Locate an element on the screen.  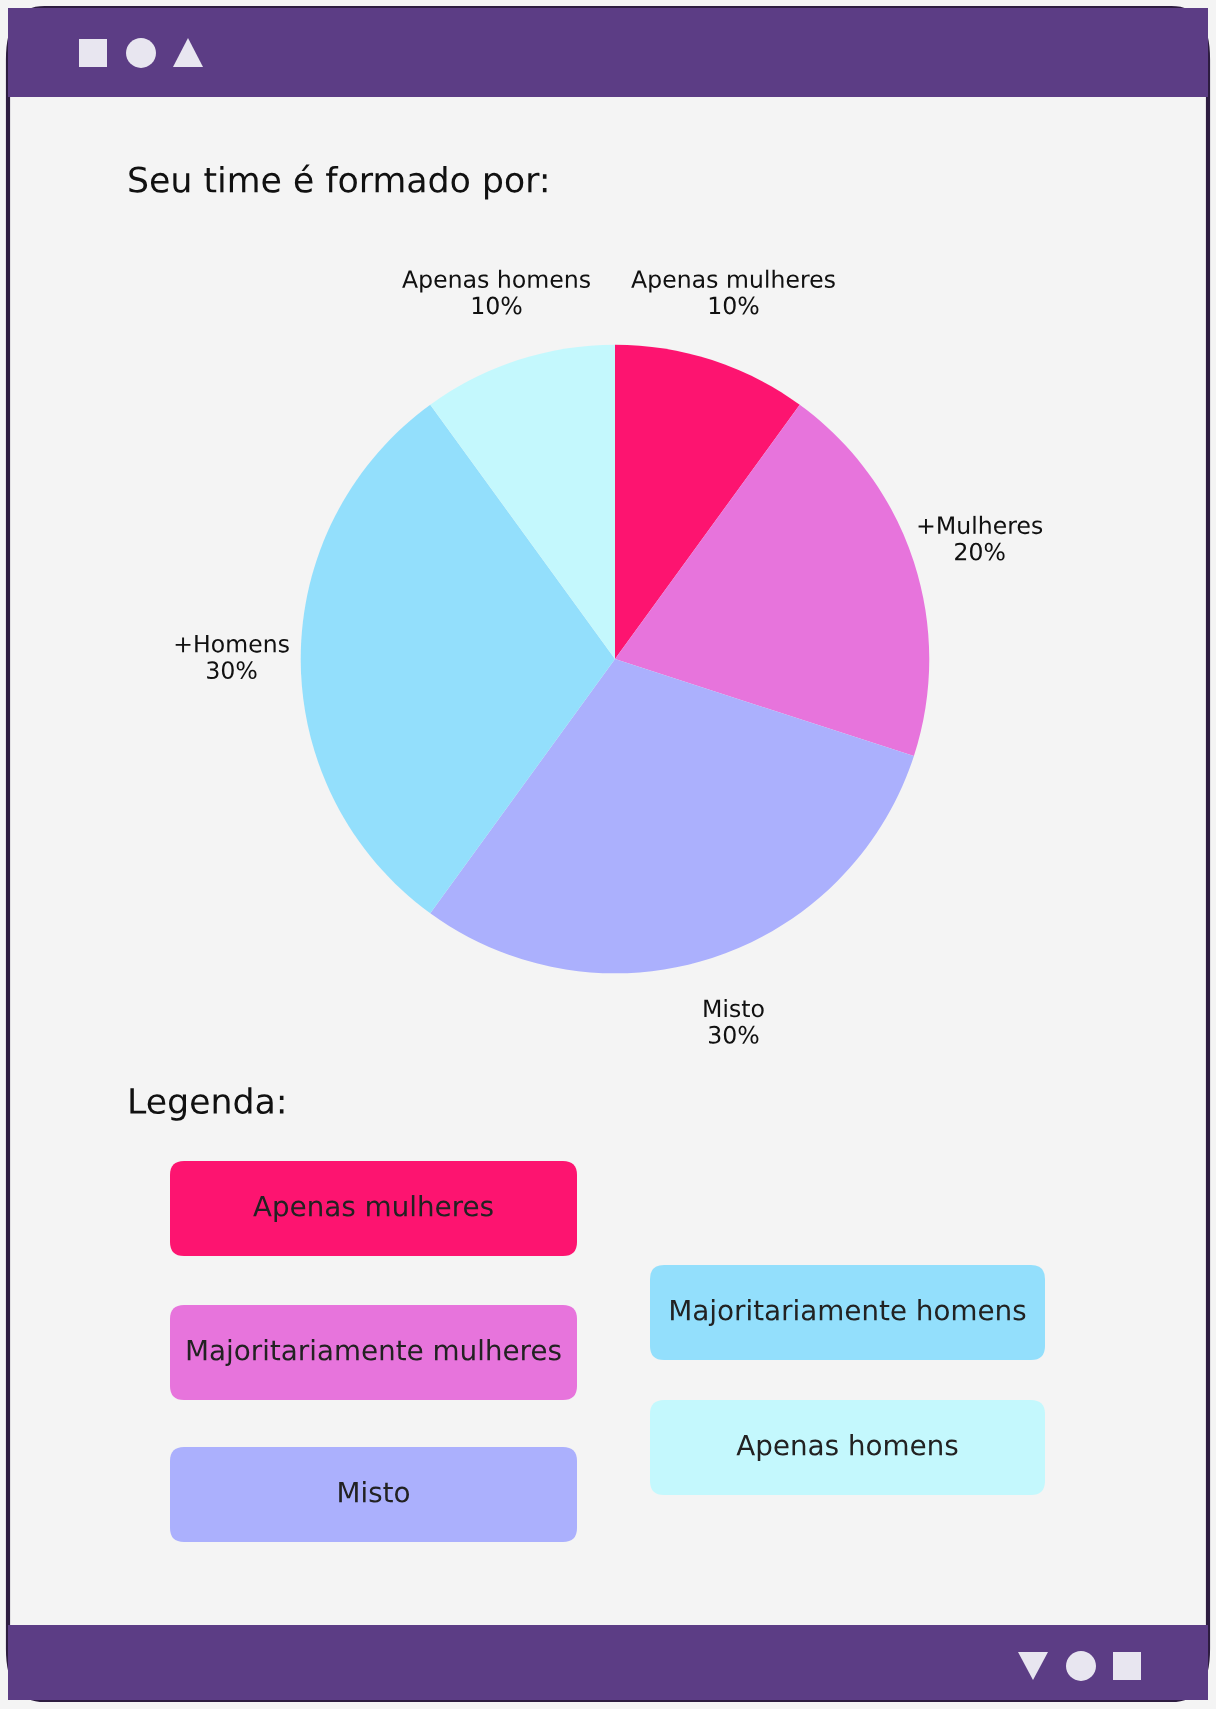
text: Apenas mulheres is located at coordinates (373, 1208).